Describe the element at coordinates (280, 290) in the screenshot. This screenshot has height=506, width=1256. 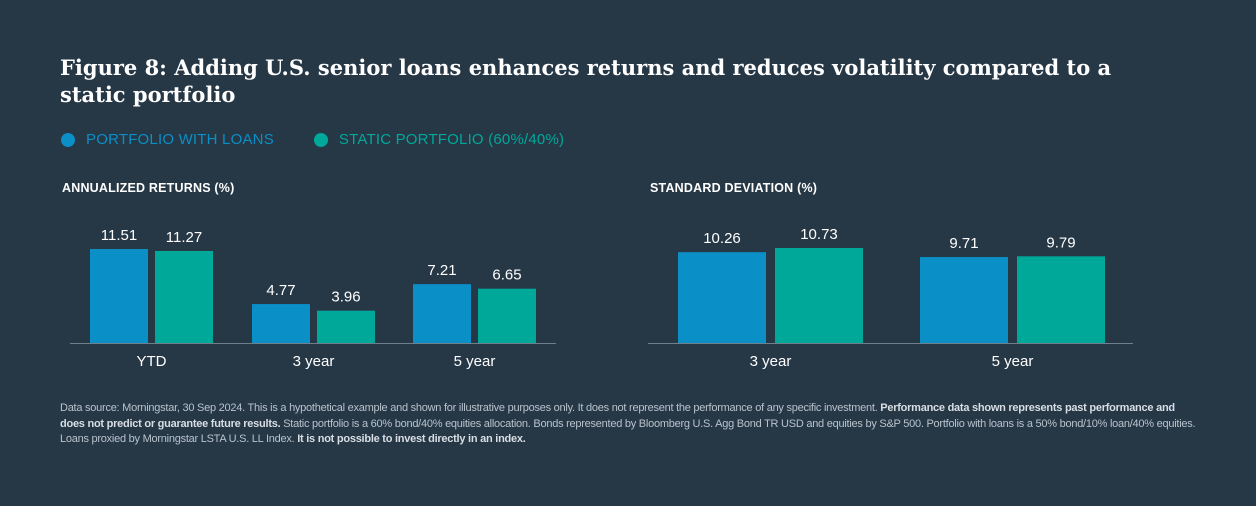
I see `returns-value-label-0-1: 4.77` at that location.